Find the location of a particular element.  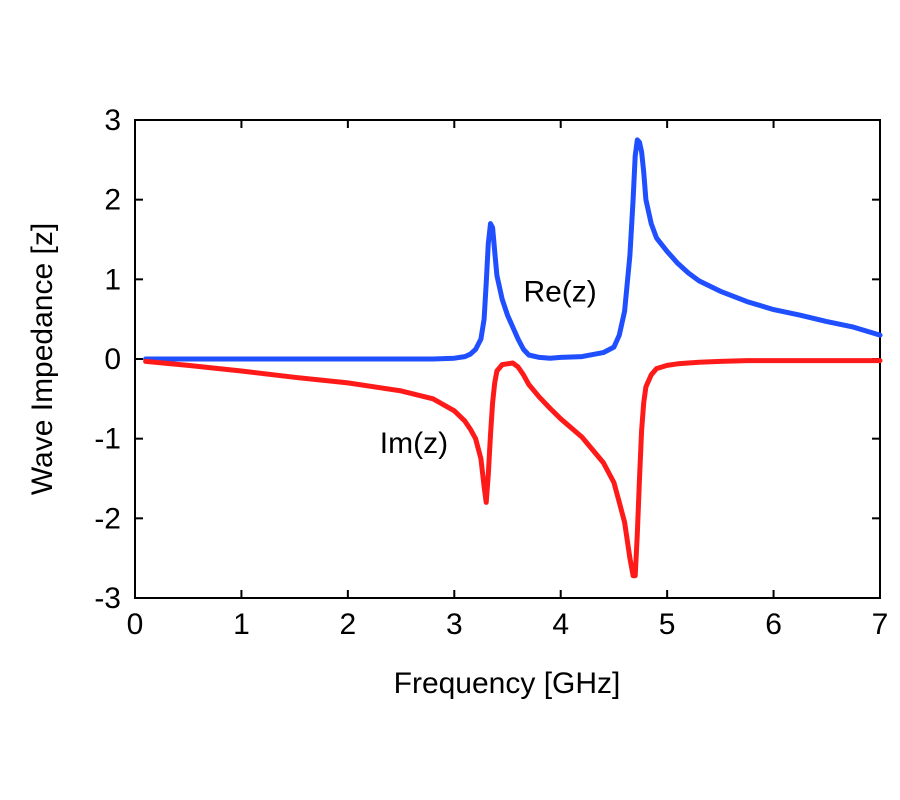

annotation-label-1: Im(z) is located at coordinates (414, 443).